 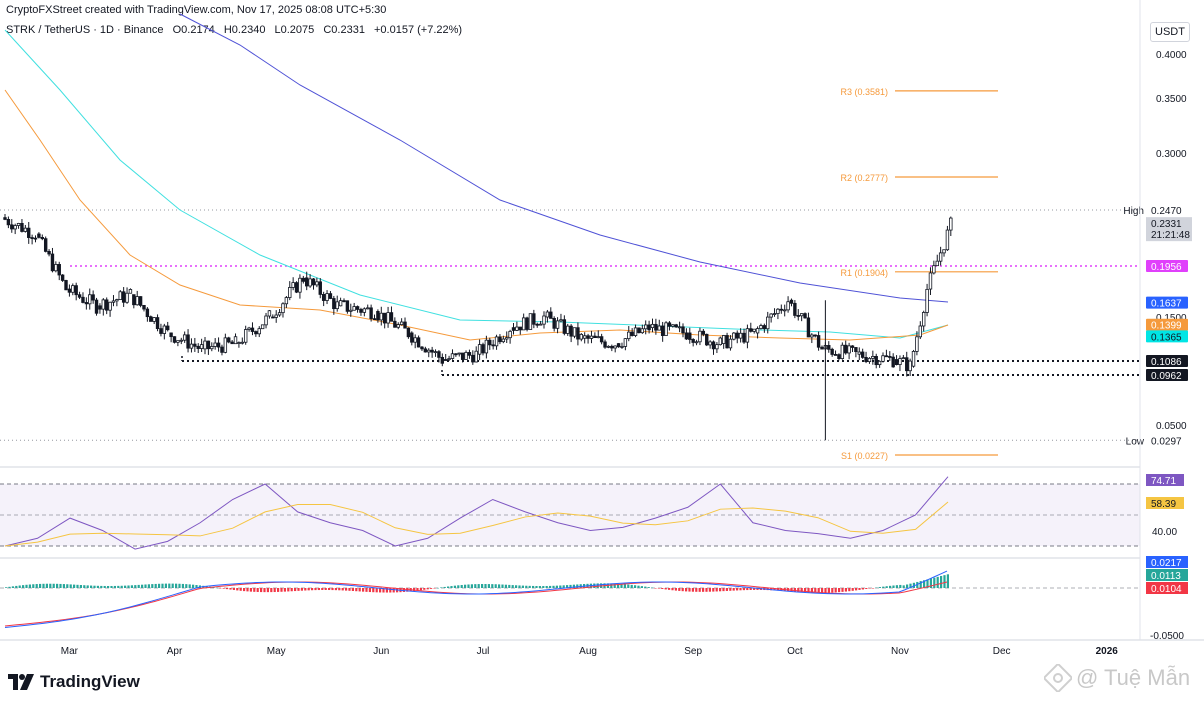 What do you see at coordinates (1058, 678) in the screenshot?
I see `watermark-icon` at bounding box center [1058, 678].